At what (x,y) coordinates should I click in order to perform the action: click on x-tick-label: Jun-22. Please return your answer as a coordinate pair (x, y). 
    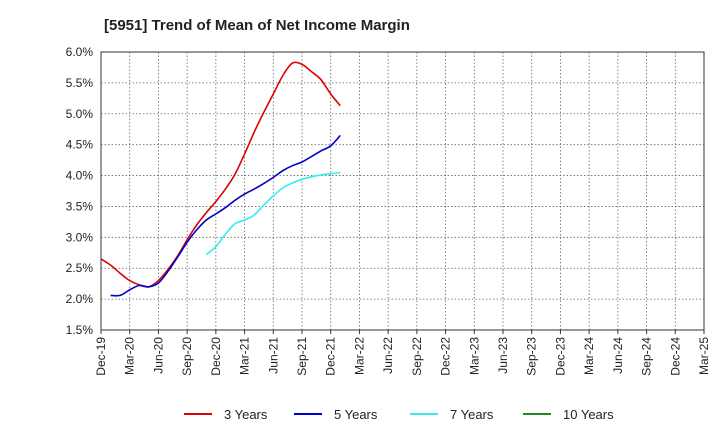
    Looking at the image, I should click on (388, 355).